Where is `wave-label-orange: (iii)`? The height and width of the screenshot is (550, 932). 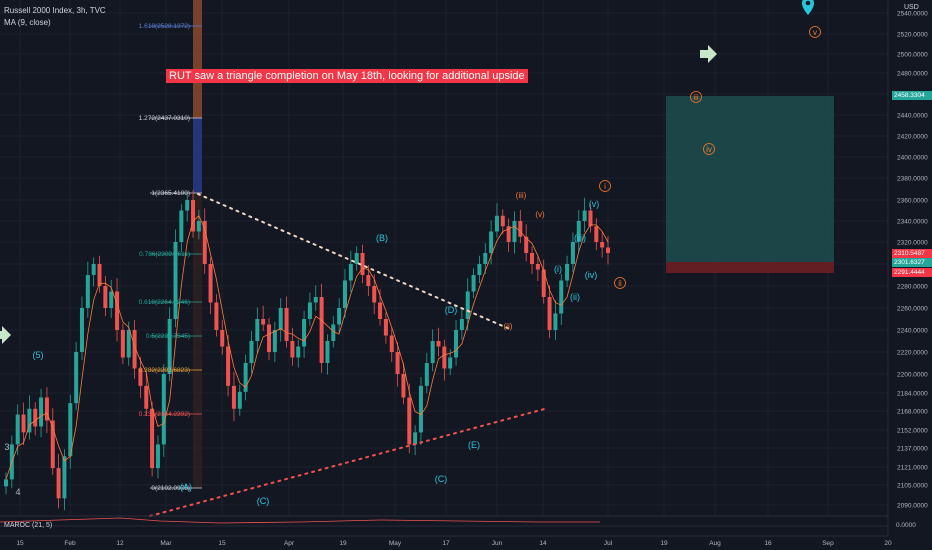
wave-label-orange: (iii) is located at coordinates (521, 195).